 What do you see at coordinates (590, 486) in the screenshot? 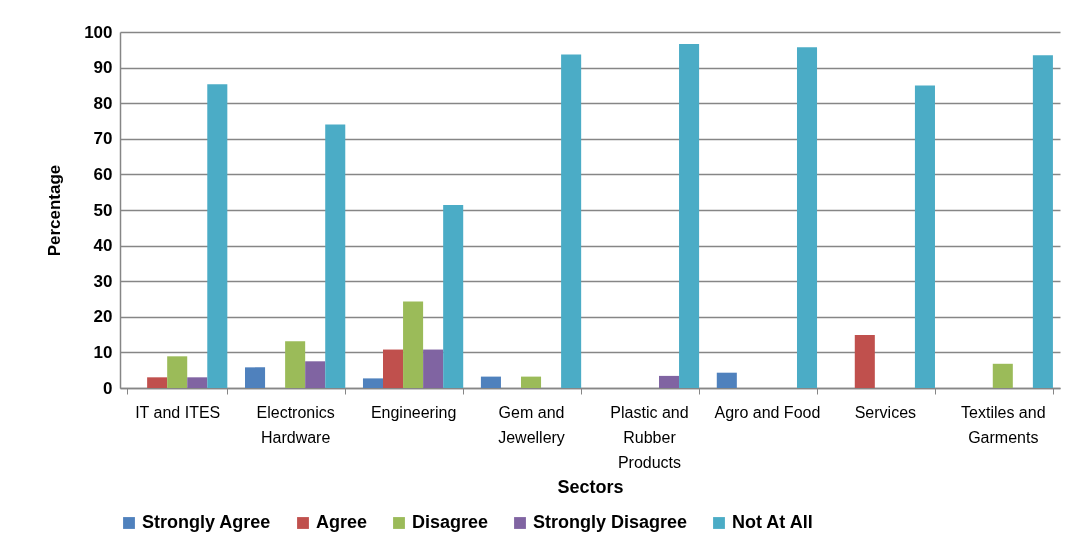
I see `x-axis-title: Sectors` at bounding box center [590, 486].